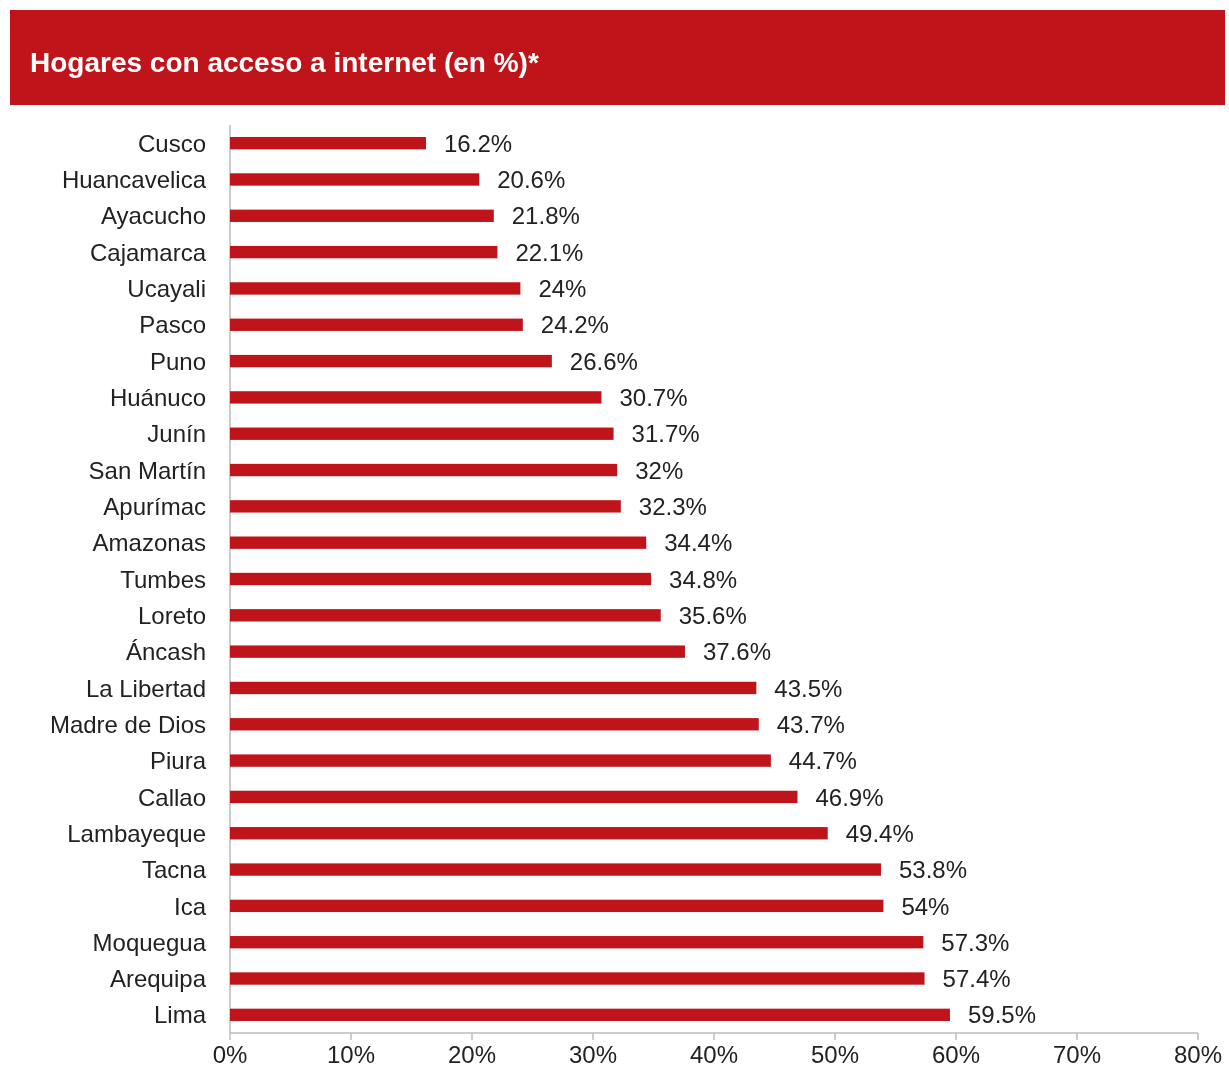 The image size is (1229, 1075). I want to click on y-tick-label: Huancavelica, so click(134, 180).